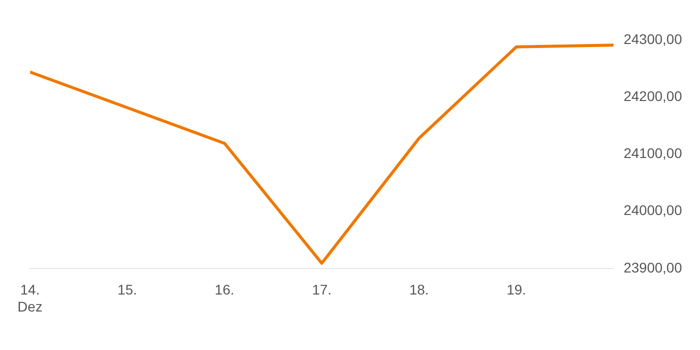 Image resolution: width=700 pixels, height=350 pixels. I want to click on y-tick-label: 24300,00, so click(653, 38).